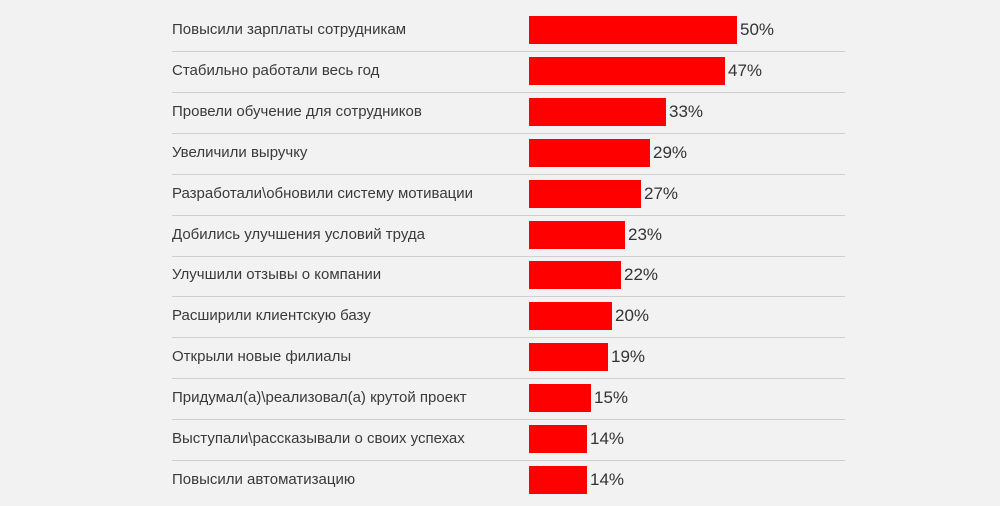 This screenshot has height=506, width=1000. Describe the element at coordinates (500, 76) in the screenshot. I see `chart-row: Стабильно работали весь год 47%` at that location.